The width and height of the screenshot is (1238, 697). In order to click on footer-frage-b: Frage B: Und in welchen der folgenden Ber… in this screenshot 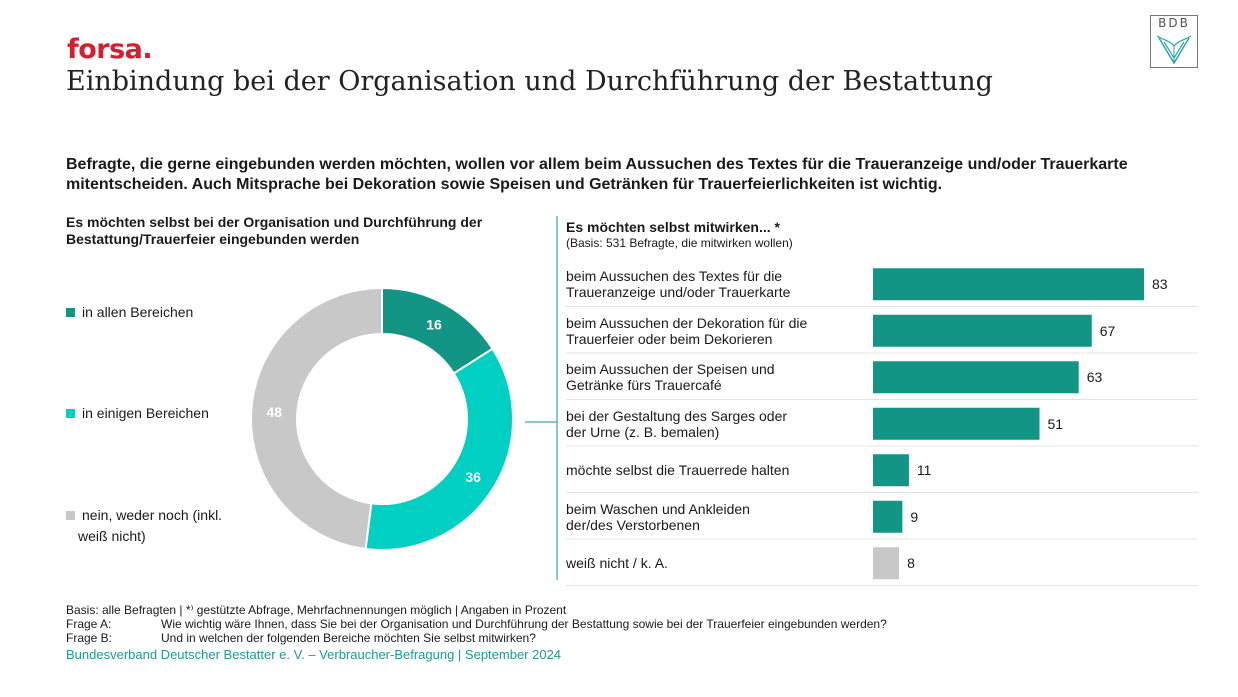, I will do `click(301, 638)`.